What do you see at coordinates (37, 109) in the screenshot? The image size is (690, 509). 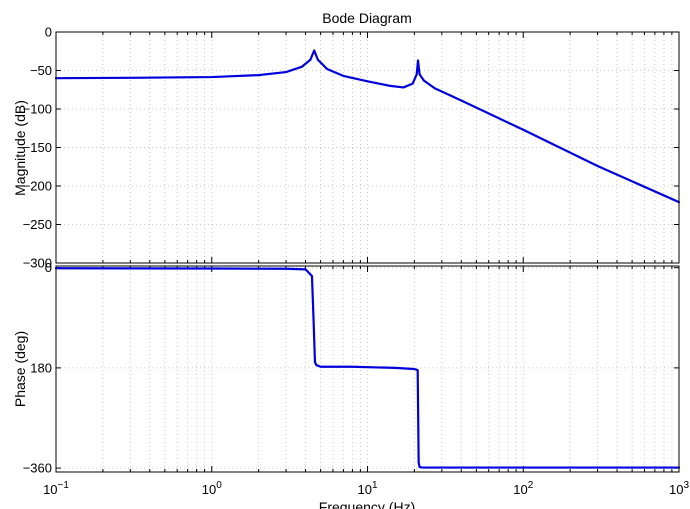 I see `y-tick-label: −100` at bounding box center [37, 109].